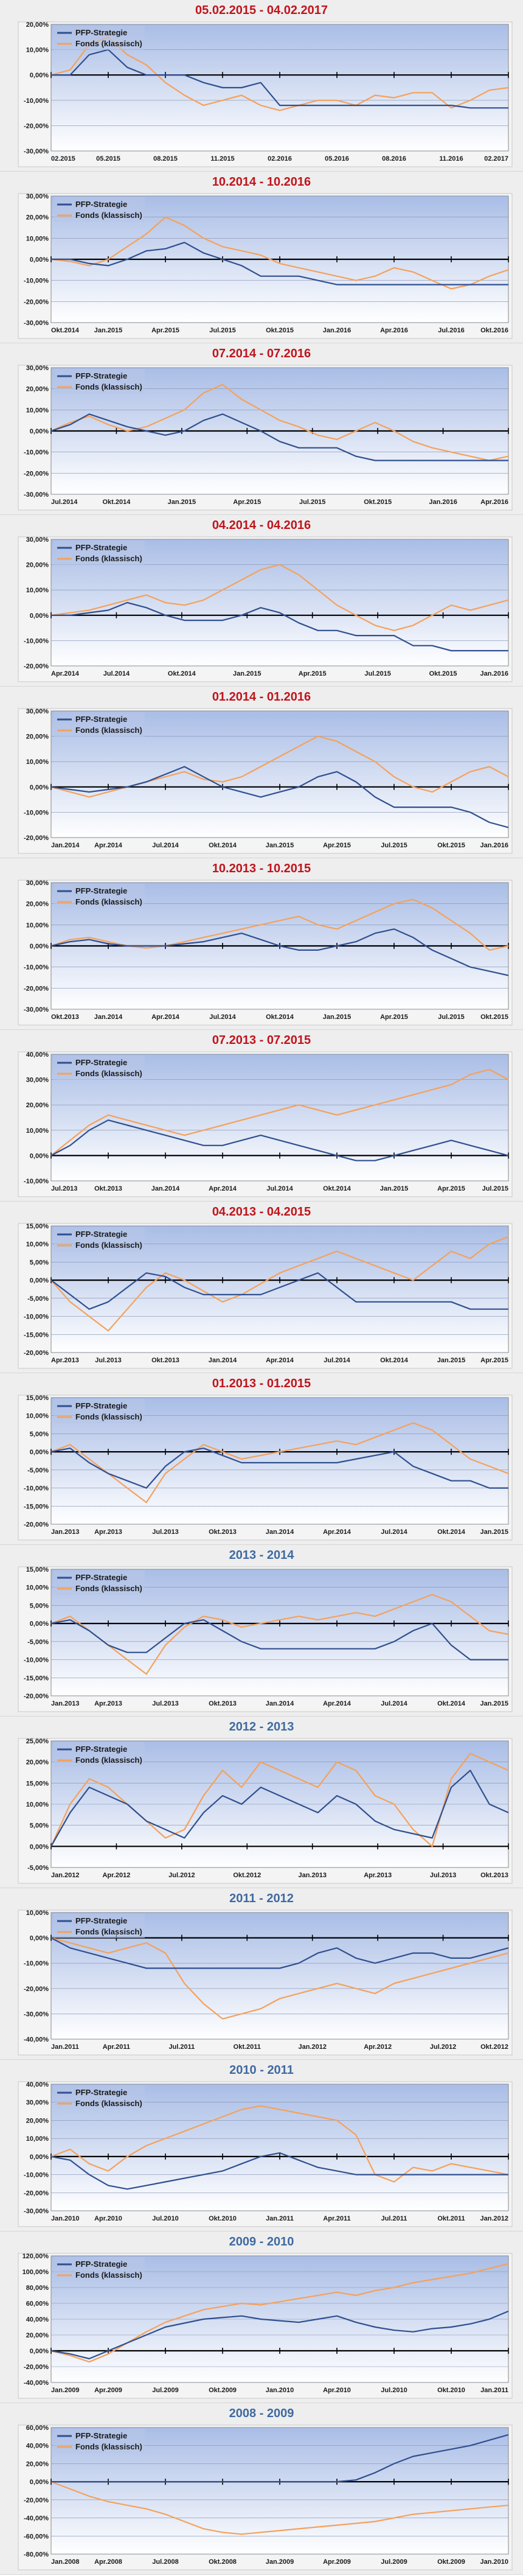 This screenshot has height=2576, width=523. I want to click on x-tick-label: Okt.2009, so click(451, 2562).